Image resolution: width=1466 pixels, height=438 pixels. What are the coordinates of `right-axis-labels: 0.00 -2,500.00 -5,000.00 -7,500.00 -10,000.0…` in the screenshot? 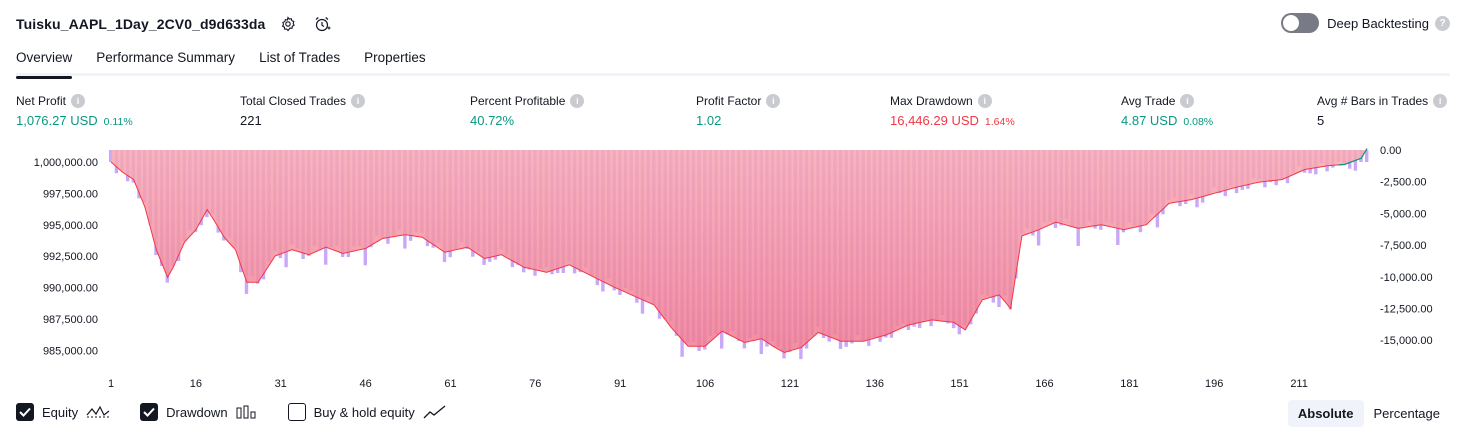 It's located at (1406, 246).